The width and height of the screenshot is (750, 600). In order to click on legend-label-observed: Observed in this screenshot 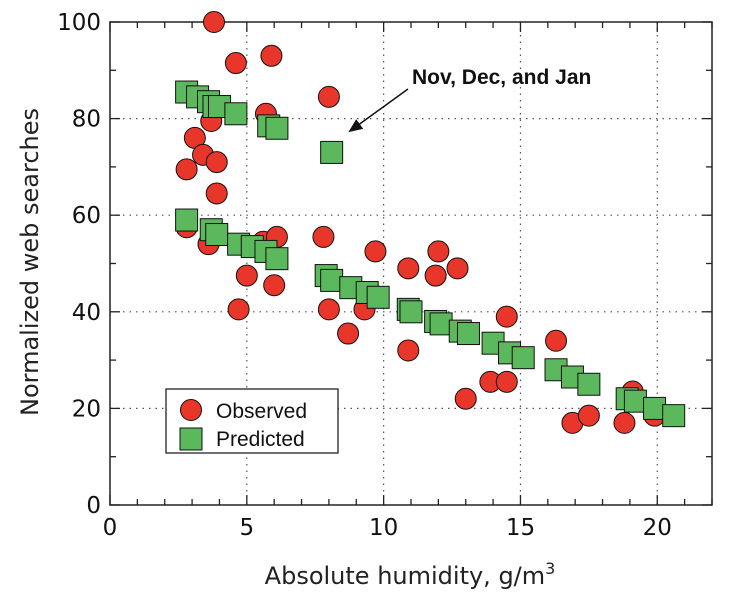, I will do `click(261, 411)`.